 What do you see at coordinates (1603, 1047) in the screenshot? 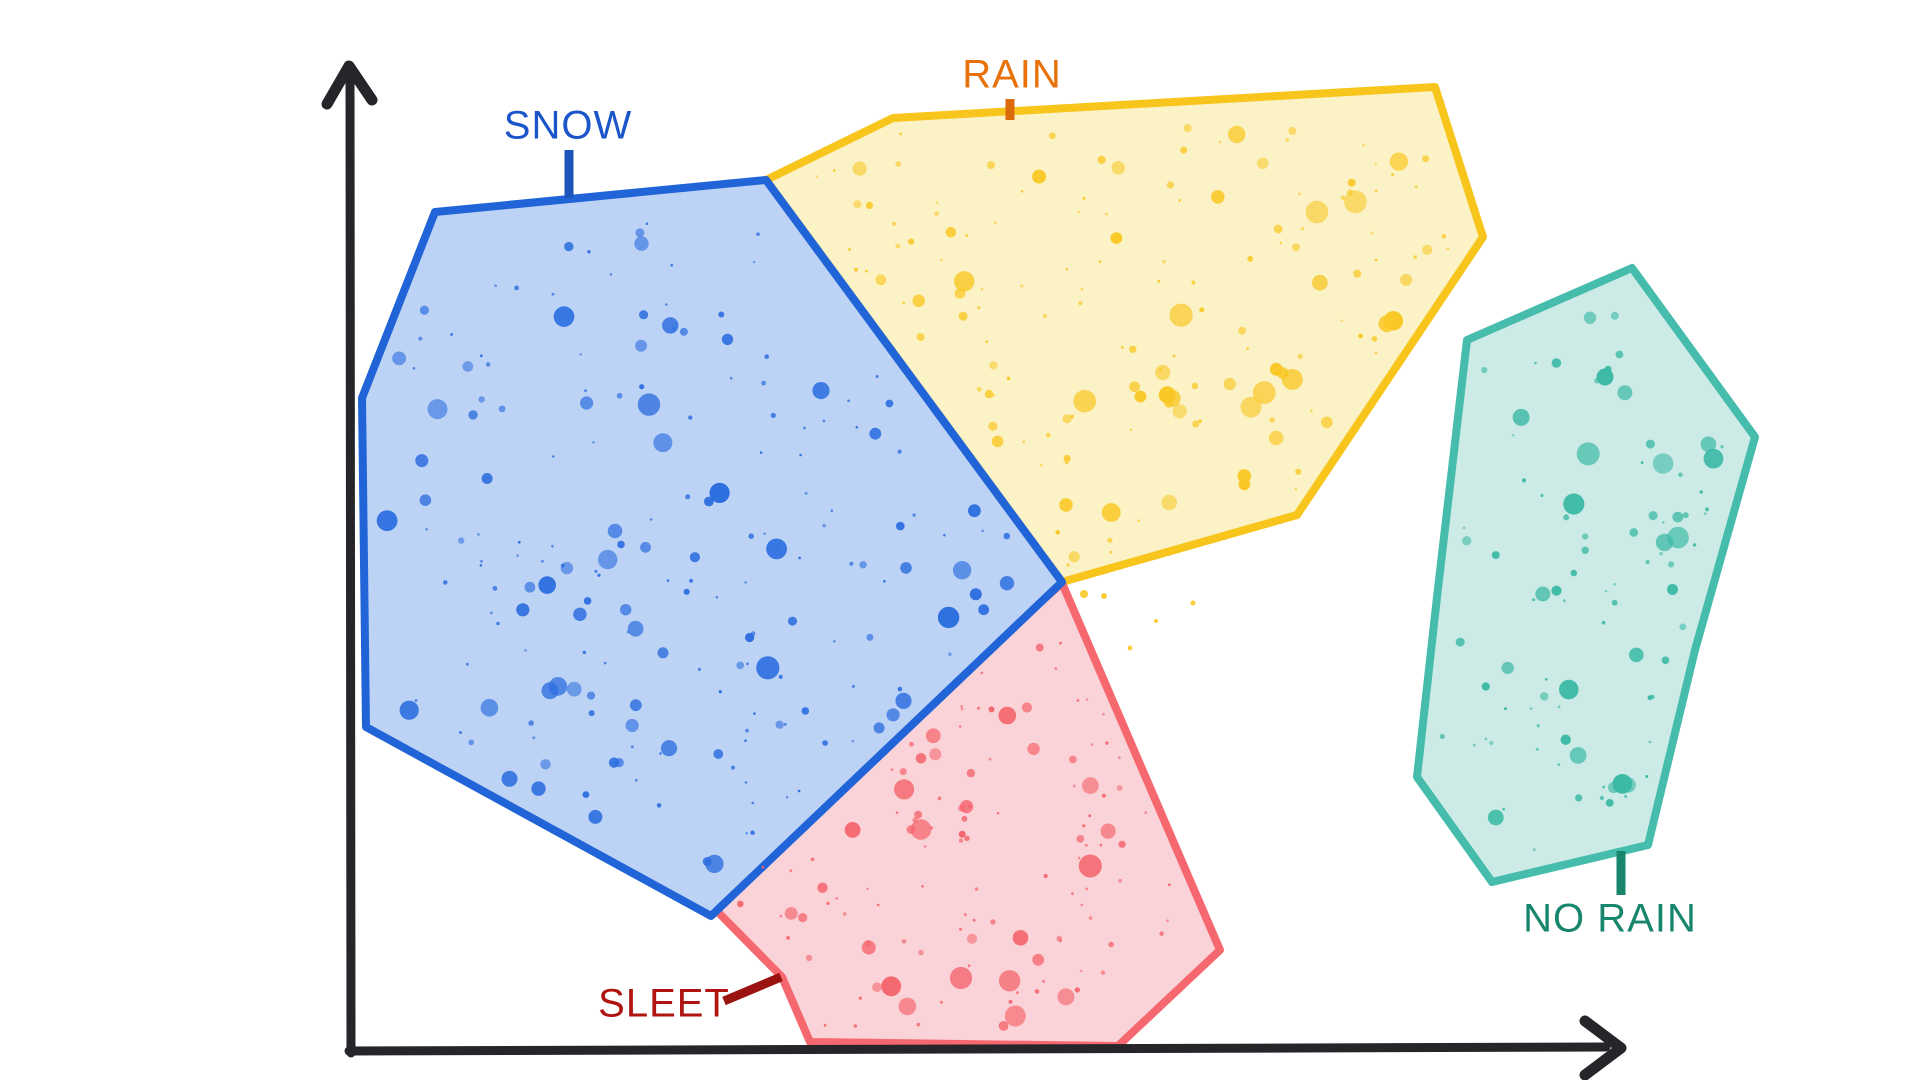
I see `x-axis-arrowhead-icon` at bounding box center [1603, 1047].